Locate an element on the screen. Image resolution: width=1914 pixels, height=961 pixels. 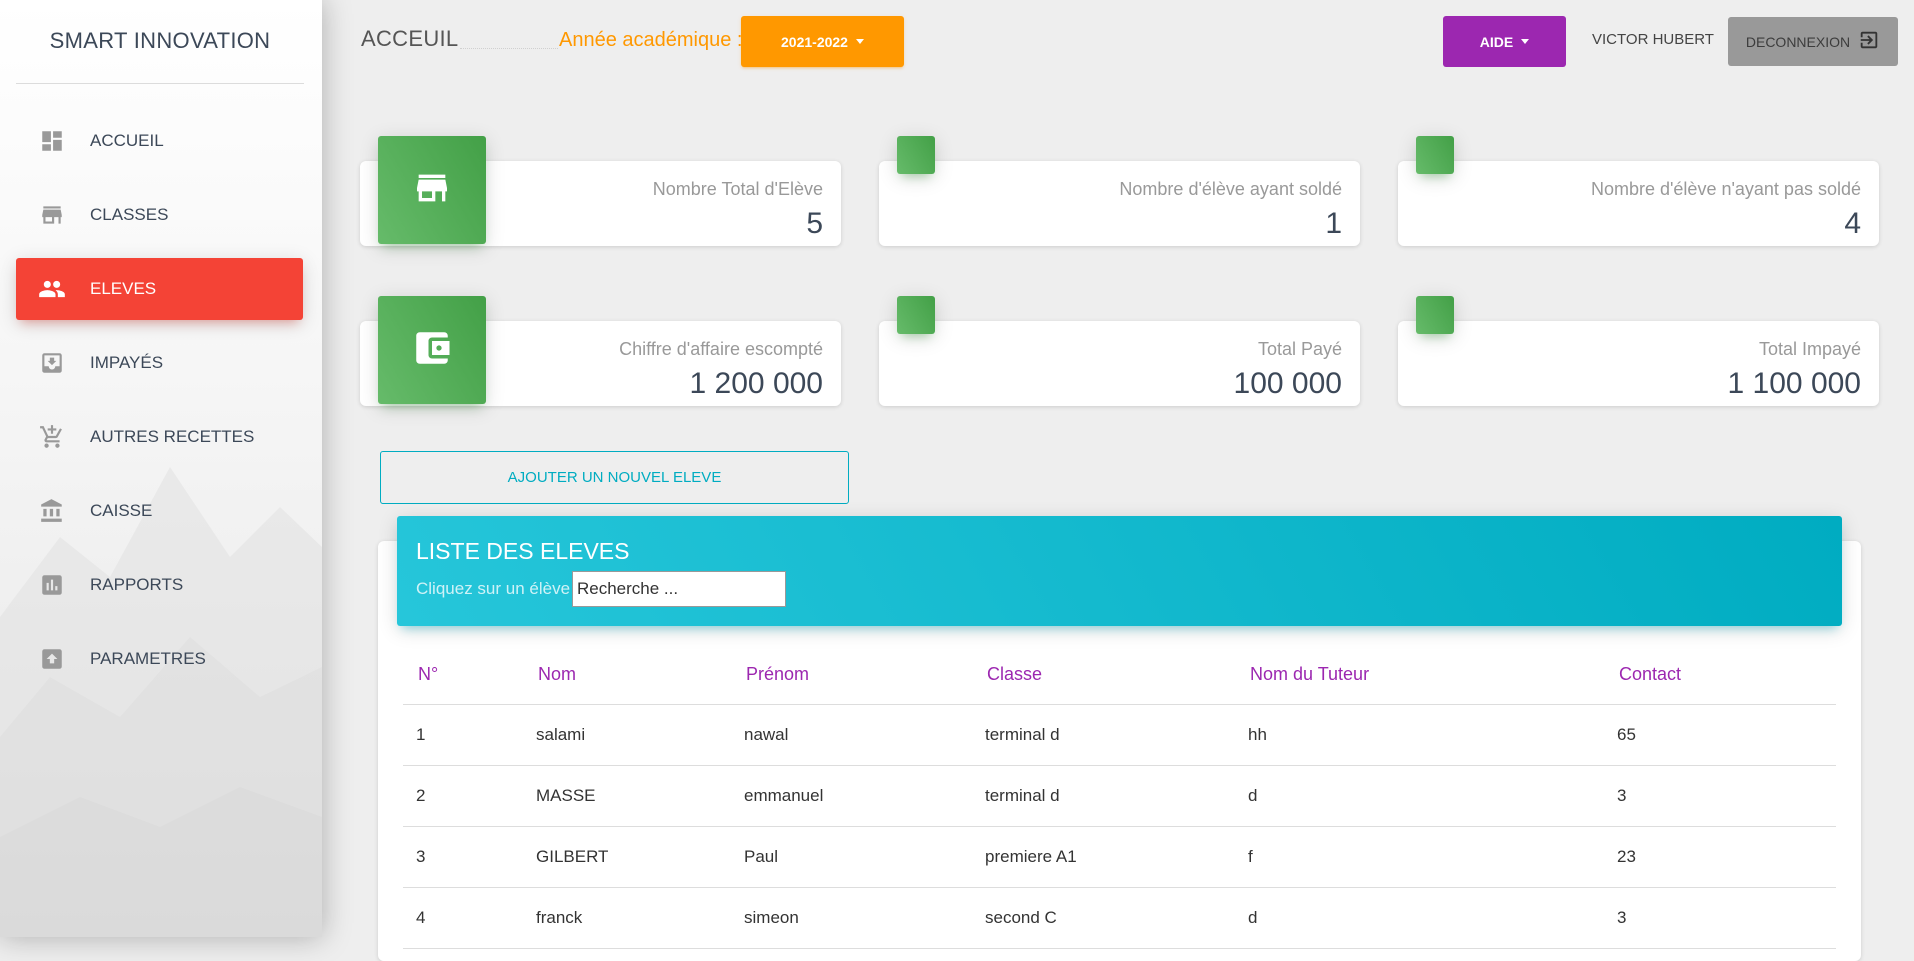
sidebar-item-label: ELEVES is located at coordinates (123, 288).